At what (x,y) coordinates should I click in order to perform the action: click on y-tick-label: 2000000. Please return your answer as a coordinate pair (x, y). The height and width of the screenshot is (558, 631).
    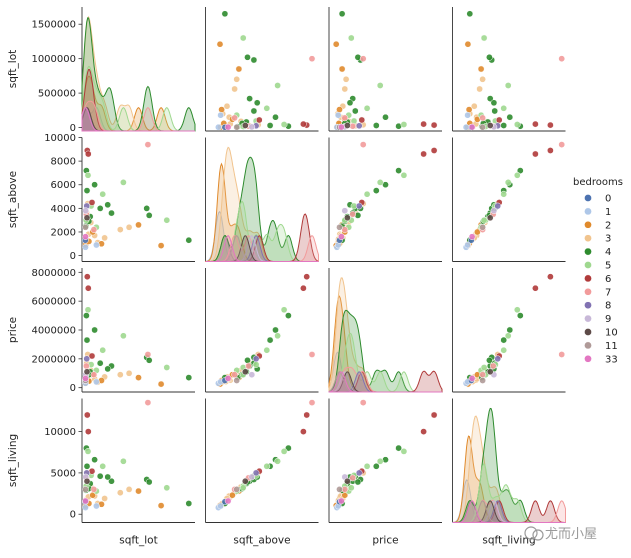
    Looking at the image, I should click on (53, 359).